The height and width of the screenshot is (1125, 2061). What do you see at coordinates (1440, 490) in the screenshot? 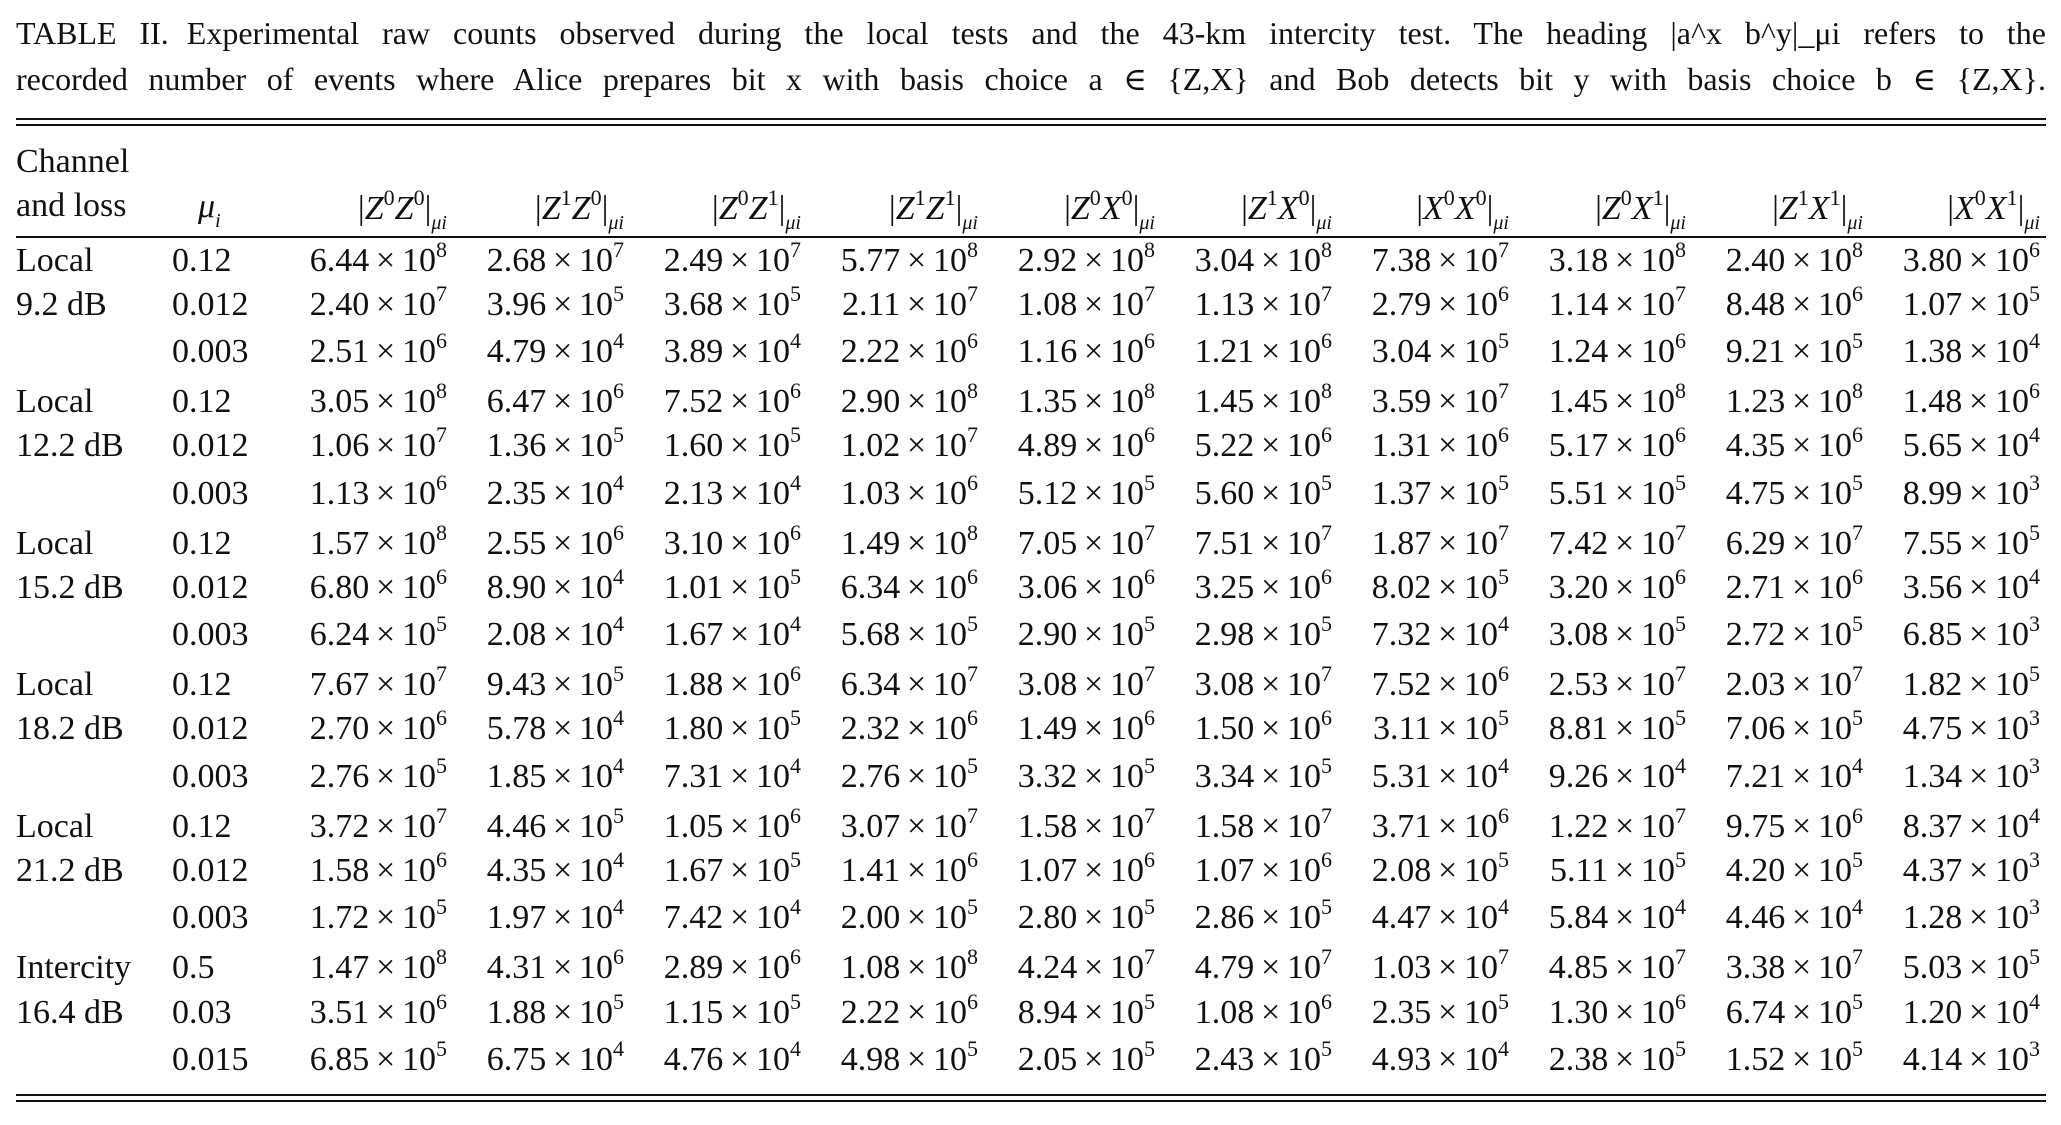
I see `count-cell: 1.37 × 10⁵` at bounding box center [1440, 490].